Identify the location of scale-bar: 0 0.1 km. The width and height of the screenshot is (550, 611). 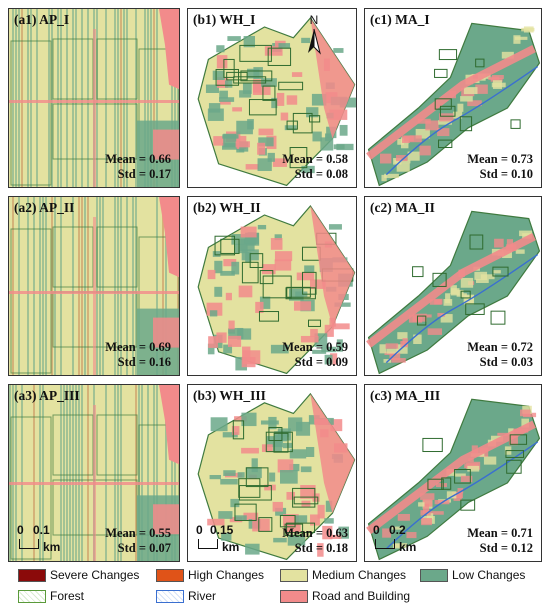
(47, 540).